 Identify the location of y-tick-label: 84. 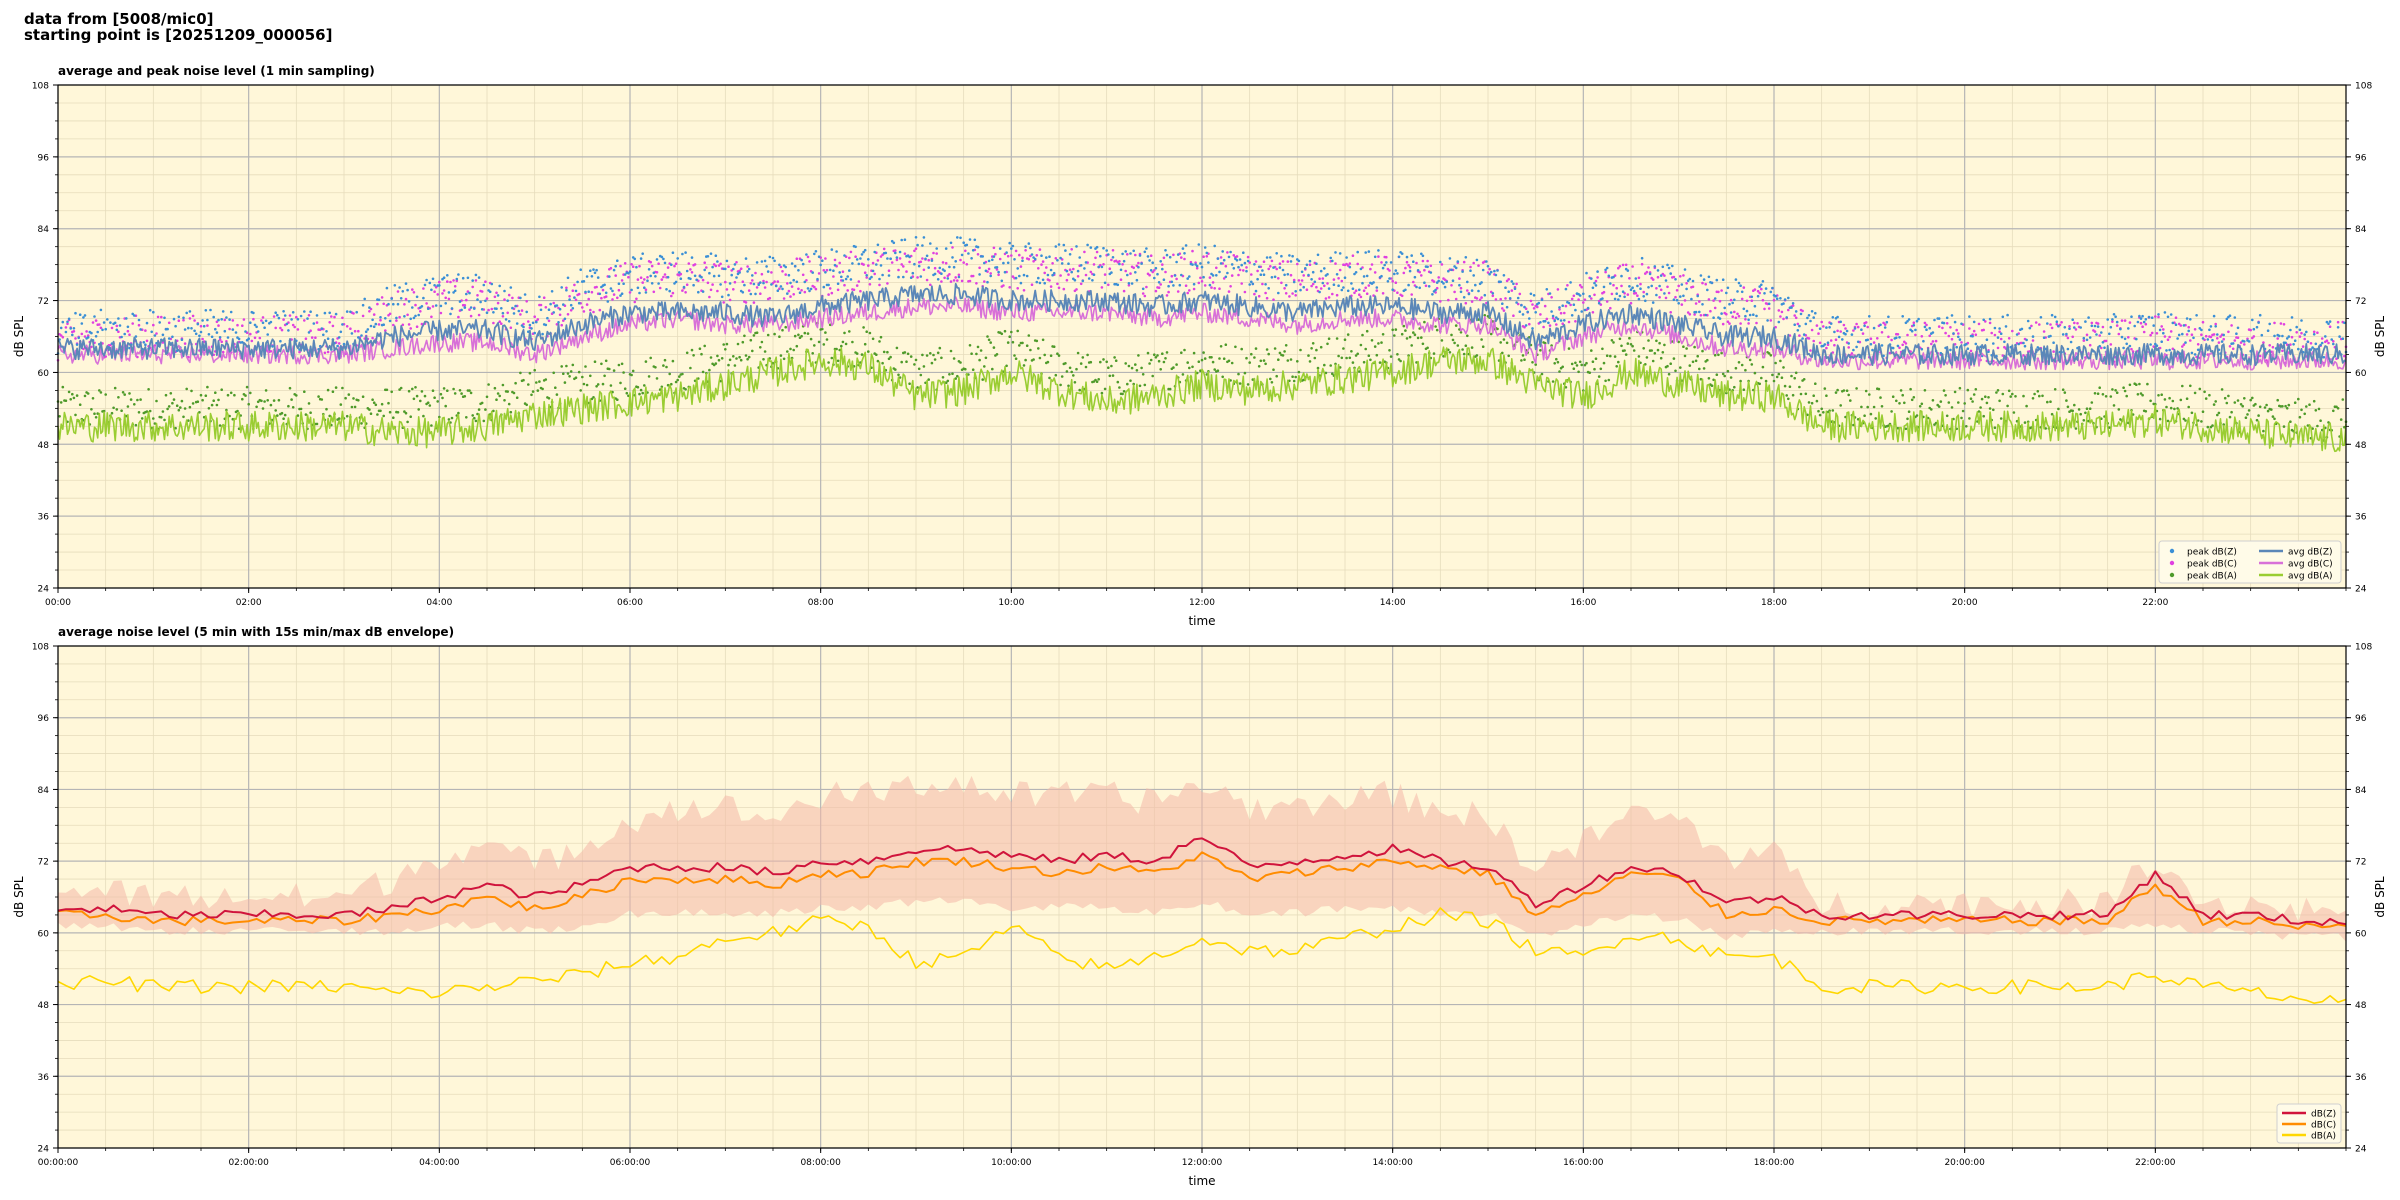
(44, 230).